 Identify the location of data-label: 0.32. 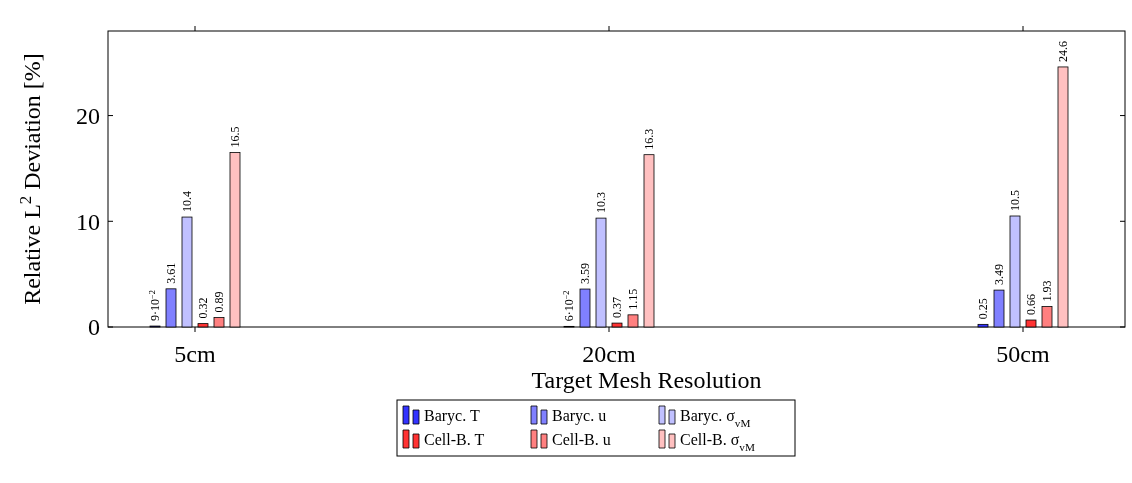
(203, 308).